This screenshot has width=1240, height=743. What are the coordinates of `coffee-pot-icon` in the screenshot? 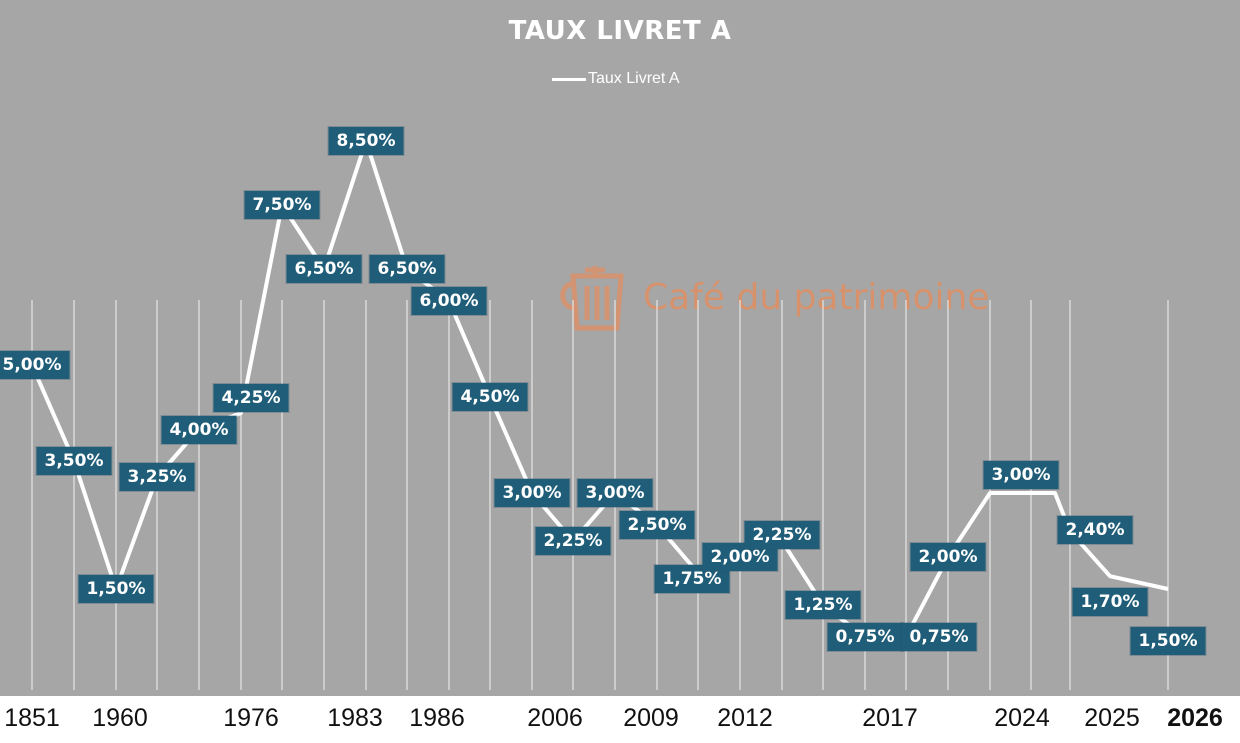 It's located at (592, 298).